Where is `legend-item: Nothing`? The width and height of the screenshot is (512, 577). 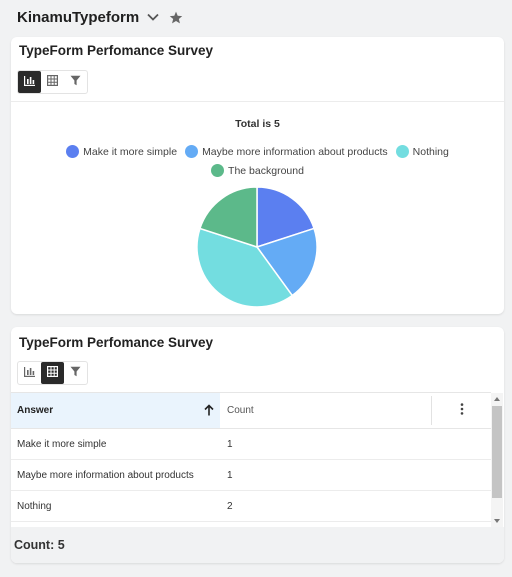
legend-item: Nothing is located at coordinates (422, 151).